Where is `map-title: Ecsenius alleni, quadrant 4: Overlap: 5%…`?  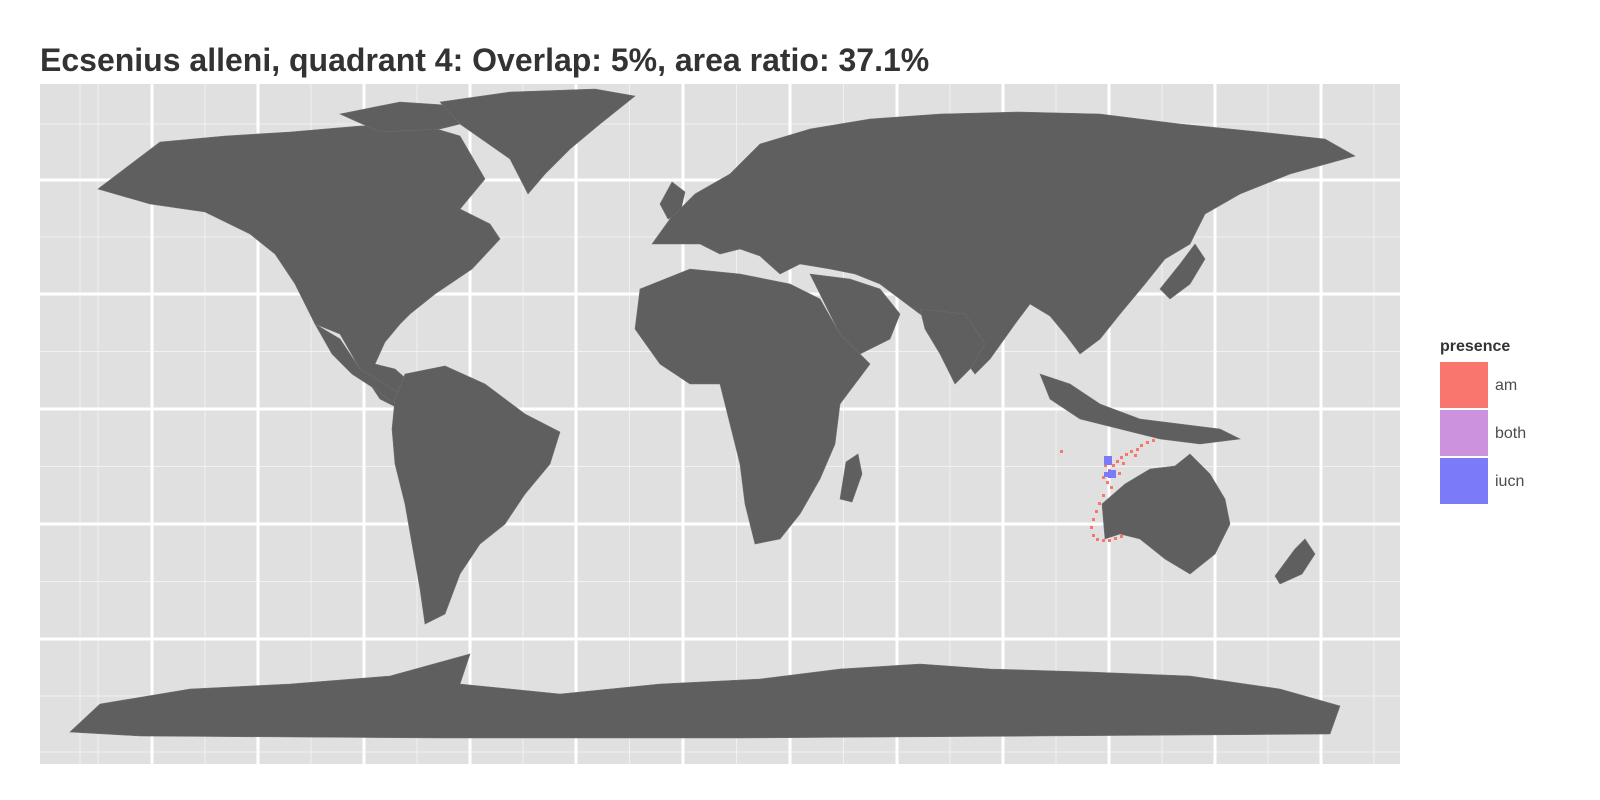
map-title: Ecsenius alleni, quadrant 4: Overlap: 5%… is located at coordinates (485, 60).